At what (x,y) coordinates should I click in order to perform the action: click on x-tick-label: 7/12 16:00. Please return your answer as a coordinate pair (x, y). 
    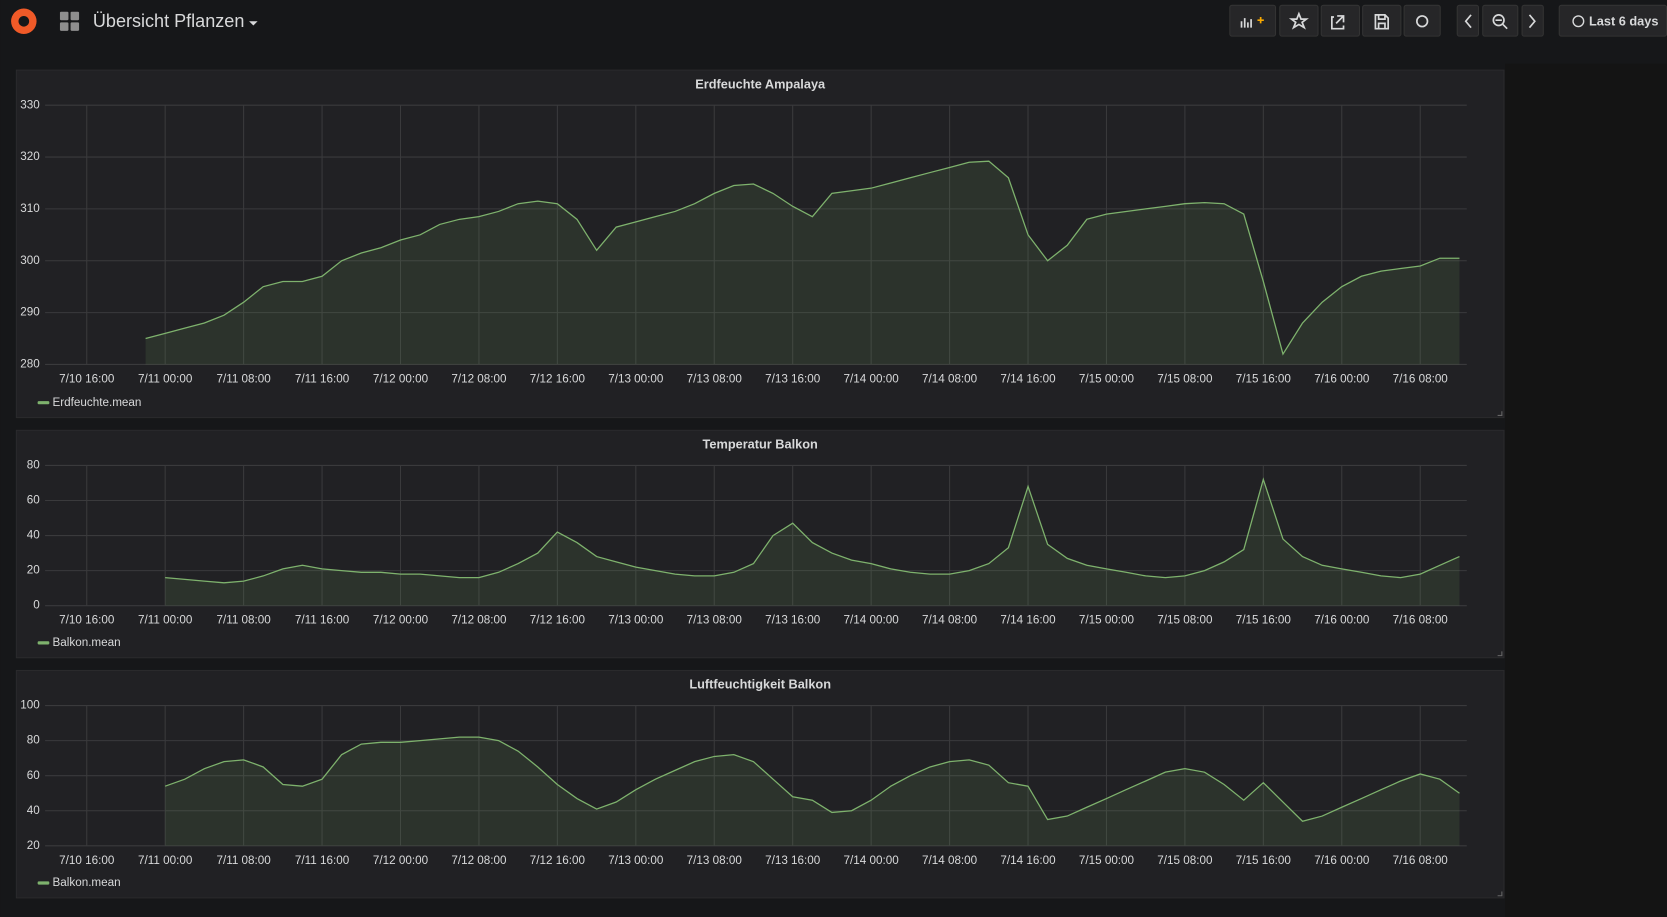
    Looking at the image, I should click on (558, 378).